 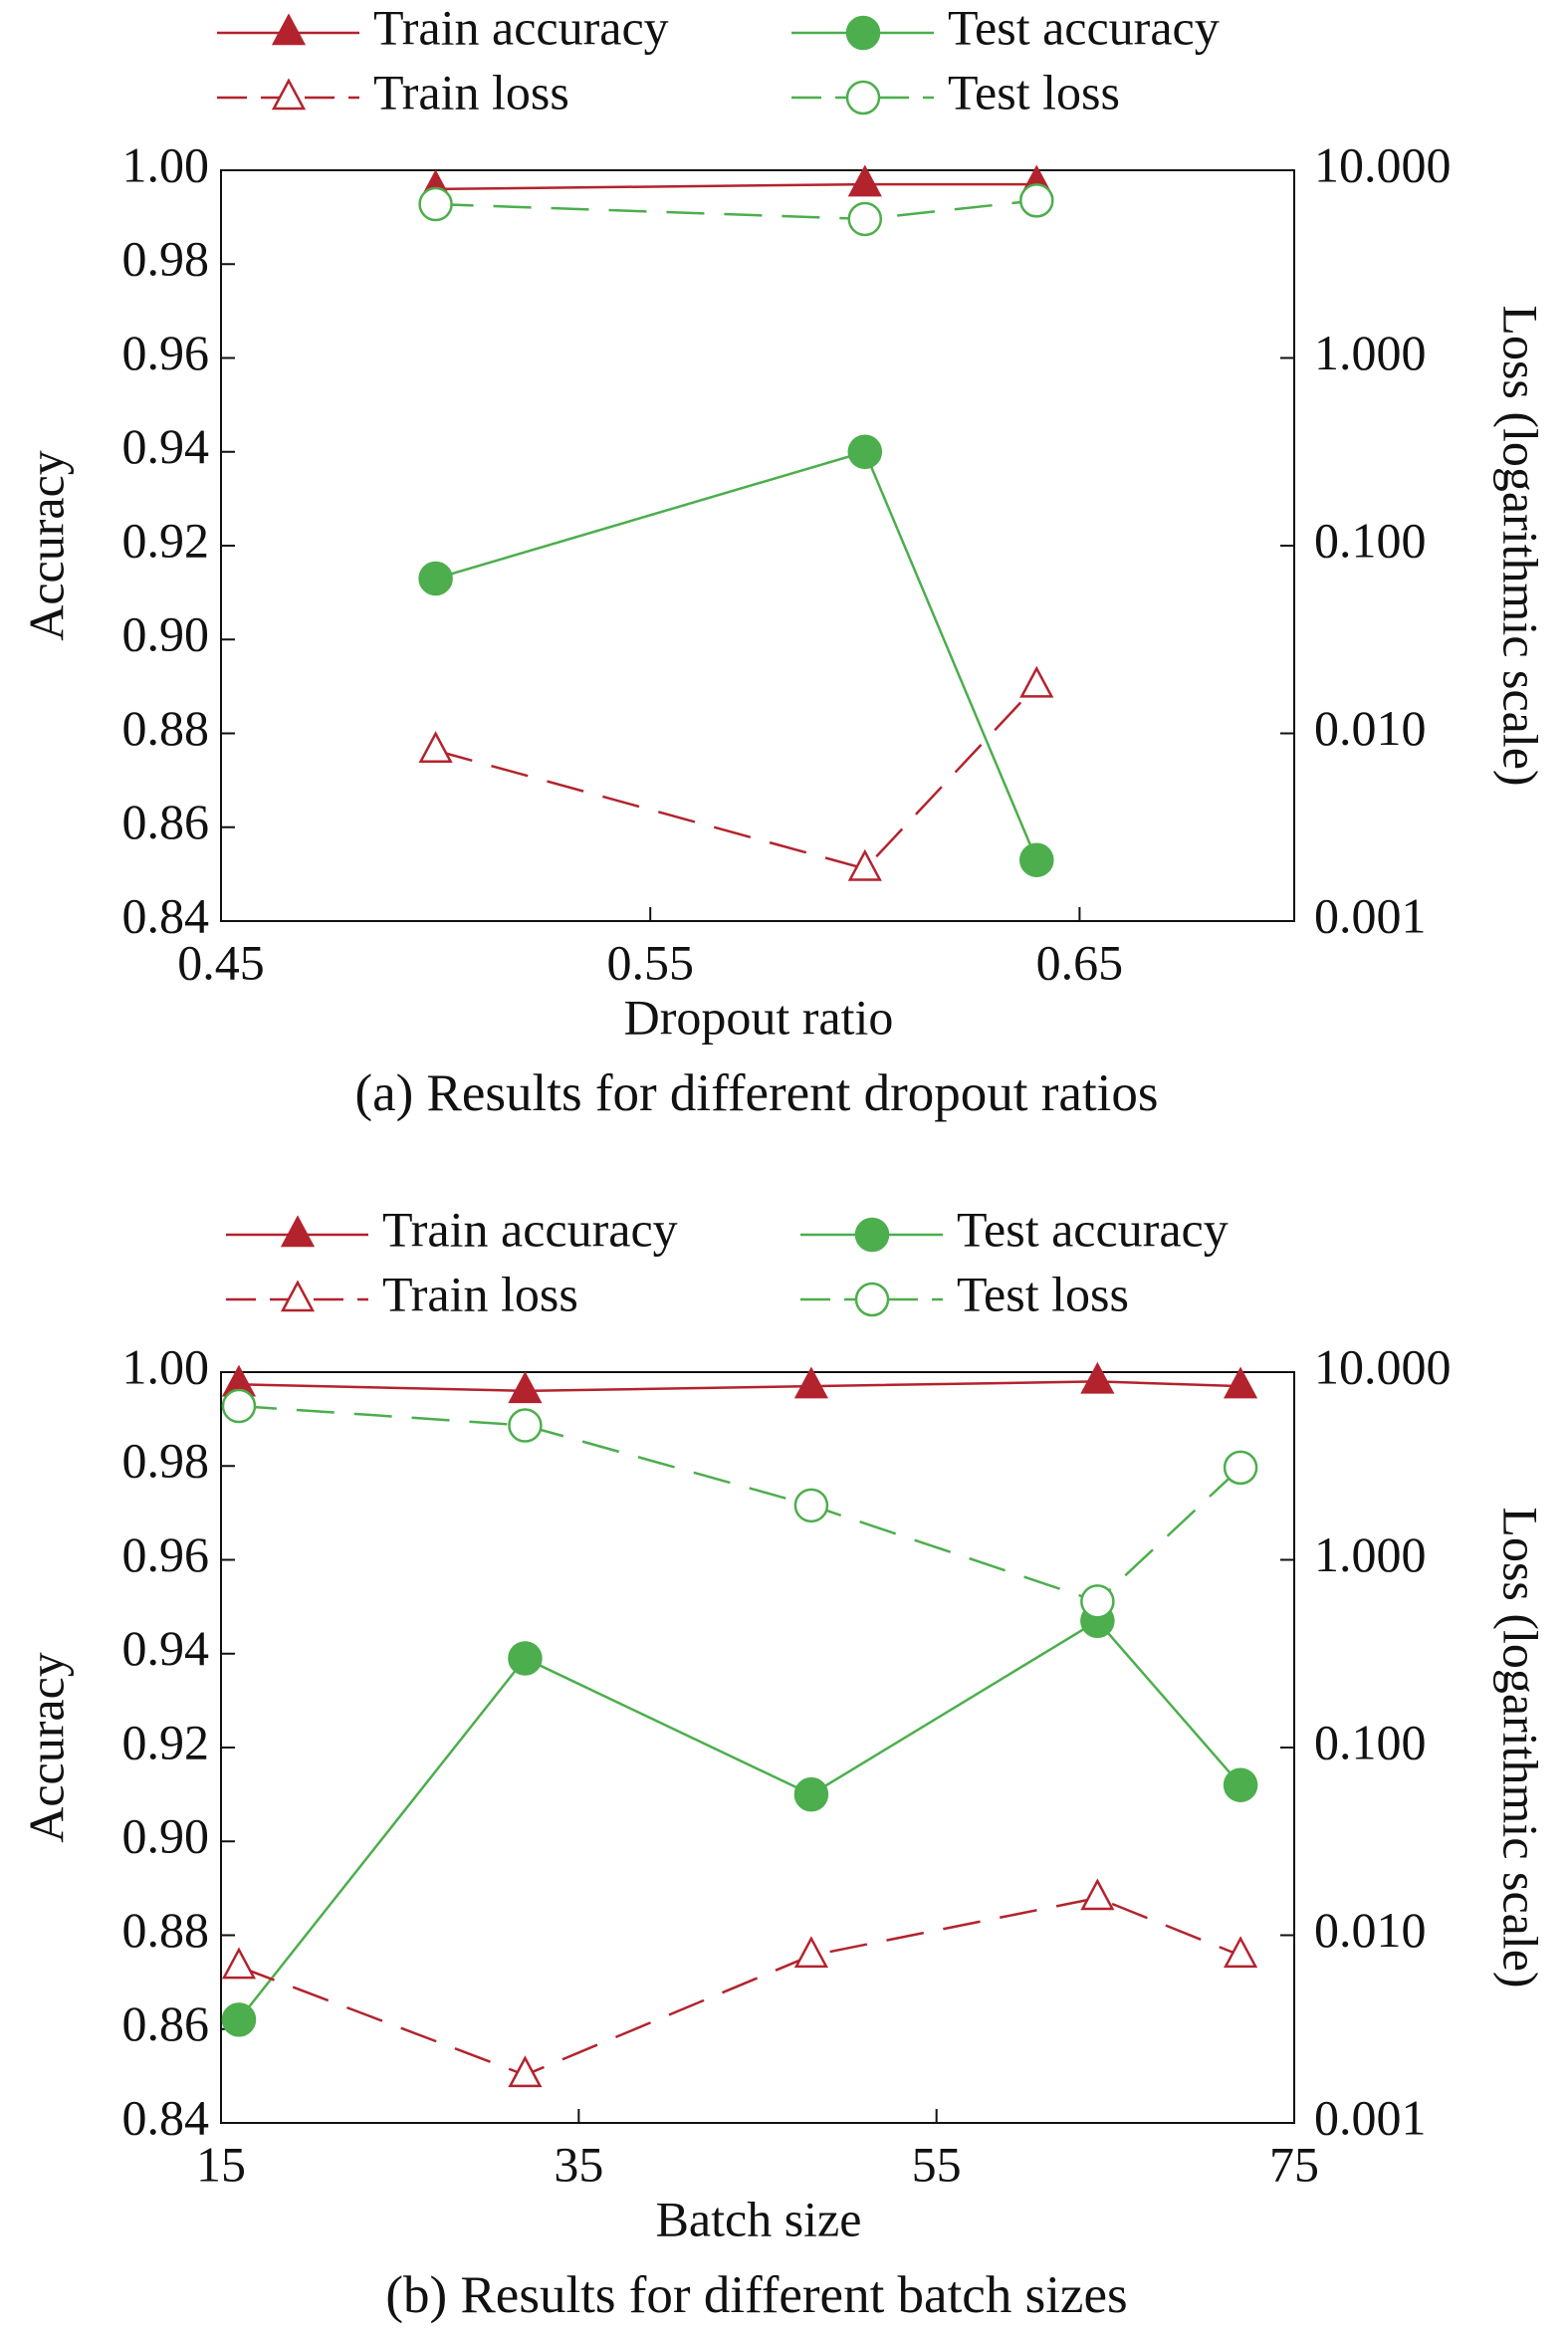 What do you see at coordinates (756, 2295) in the screenshot?
I see `caption: (b) Results for different batch sizes` at bounding box center [756, 2295].